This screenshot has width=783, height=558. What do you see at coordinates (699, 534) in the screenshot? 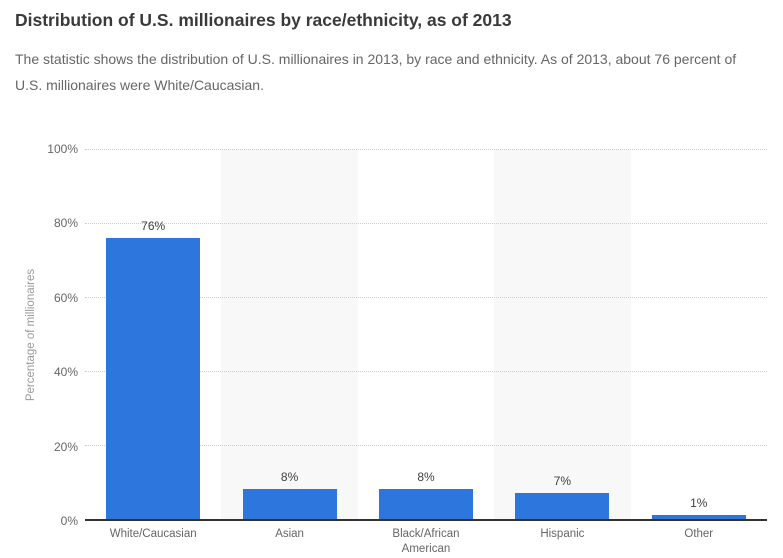
I see `x-axis-label-text: Other` at bounding box center [699, 534].